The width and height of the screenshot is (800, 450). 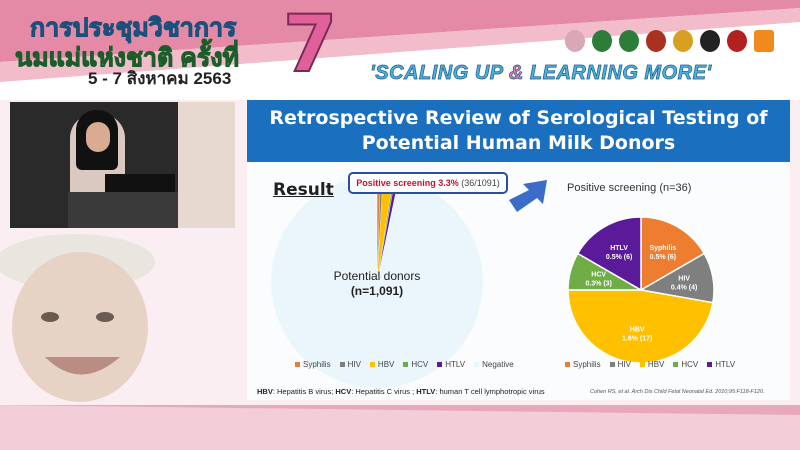 I want to click on bottom-band, so click(x=400, y=427).